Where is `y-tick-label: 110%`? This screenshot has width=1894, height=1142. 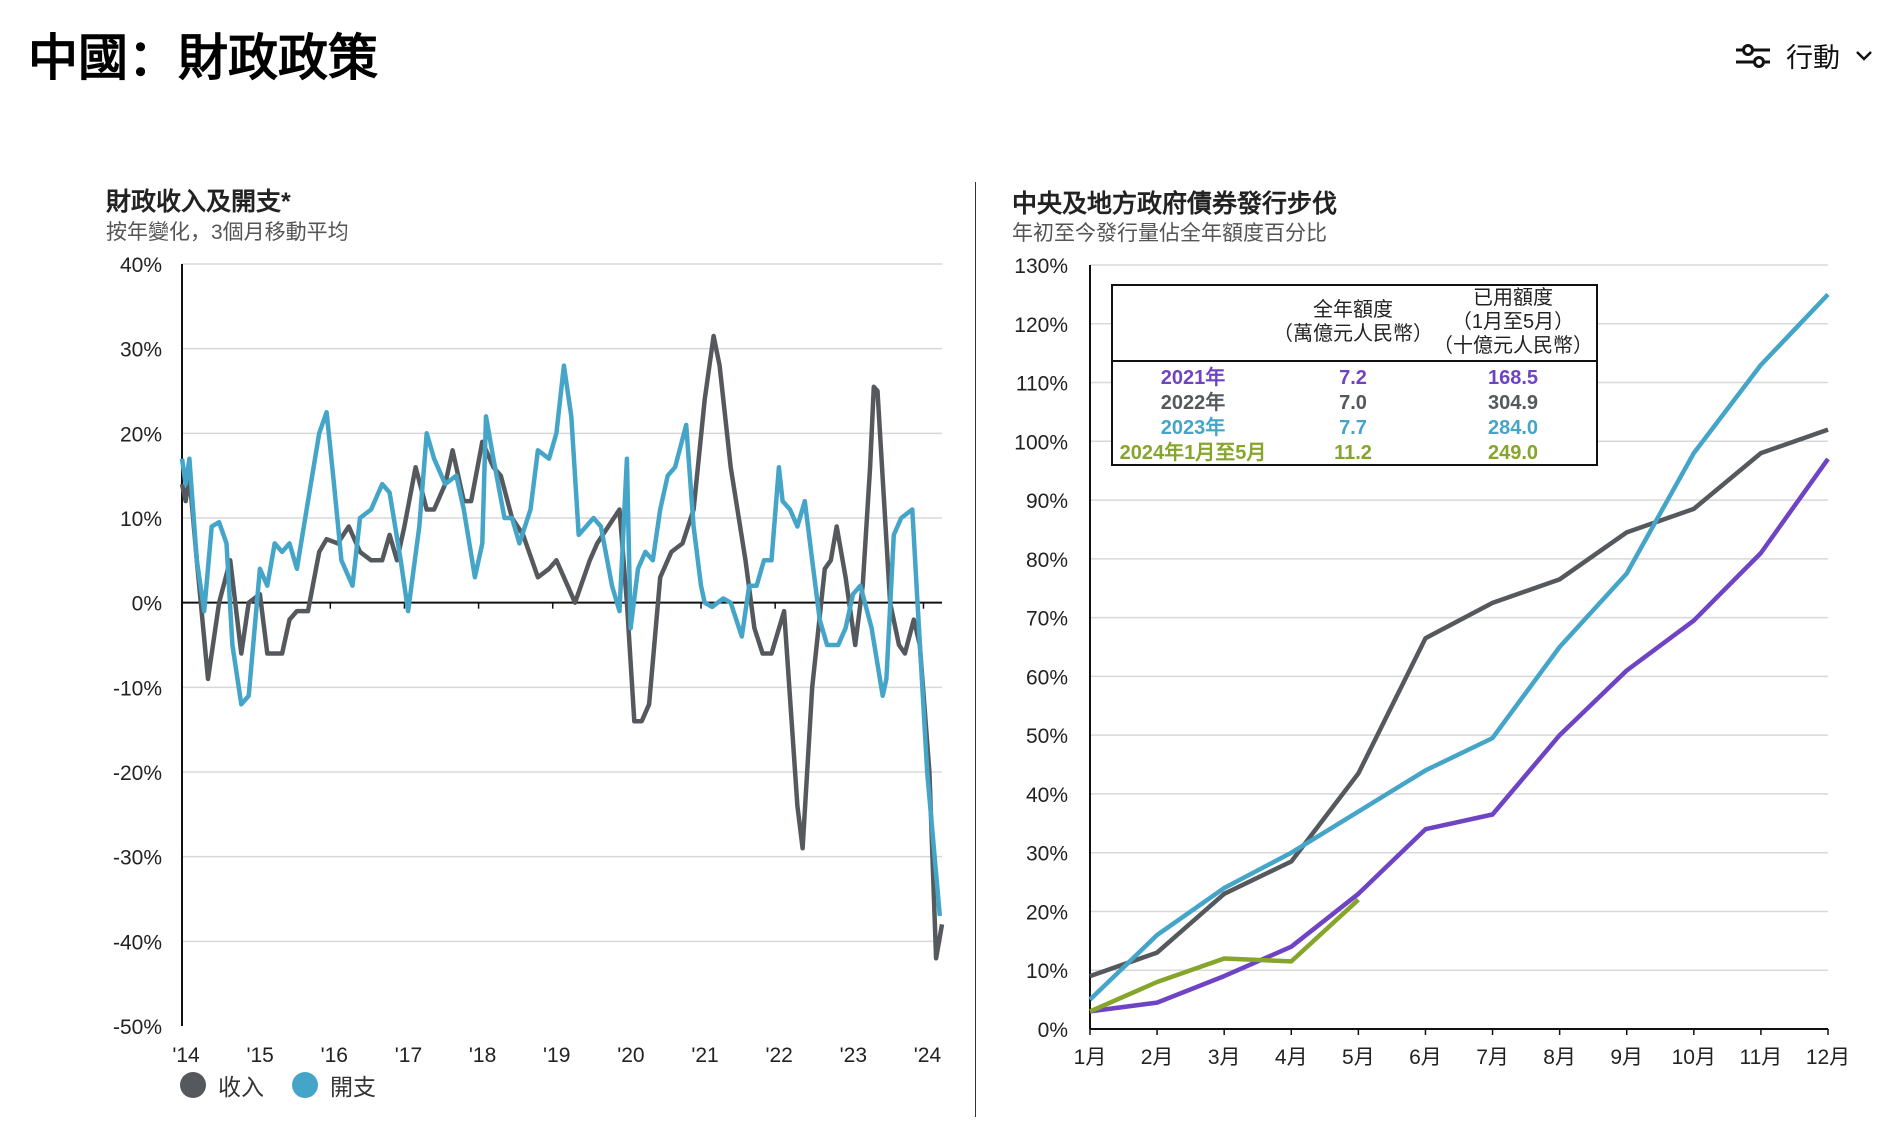
y-tick-label: 110% is located at coordinates (1042, 384).